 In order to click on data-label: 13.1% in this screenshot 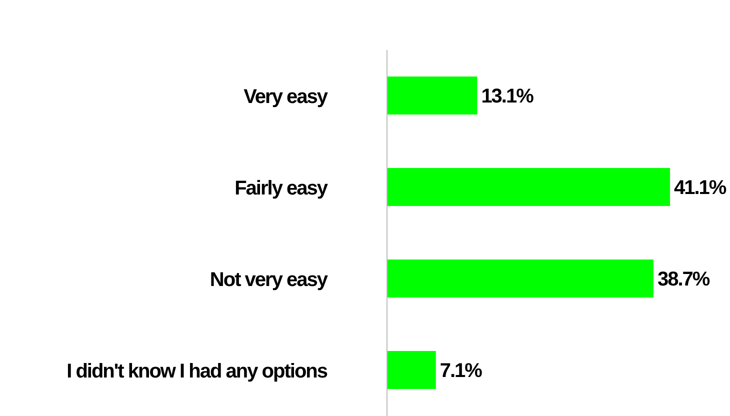, I will do `click(507, 97)`.